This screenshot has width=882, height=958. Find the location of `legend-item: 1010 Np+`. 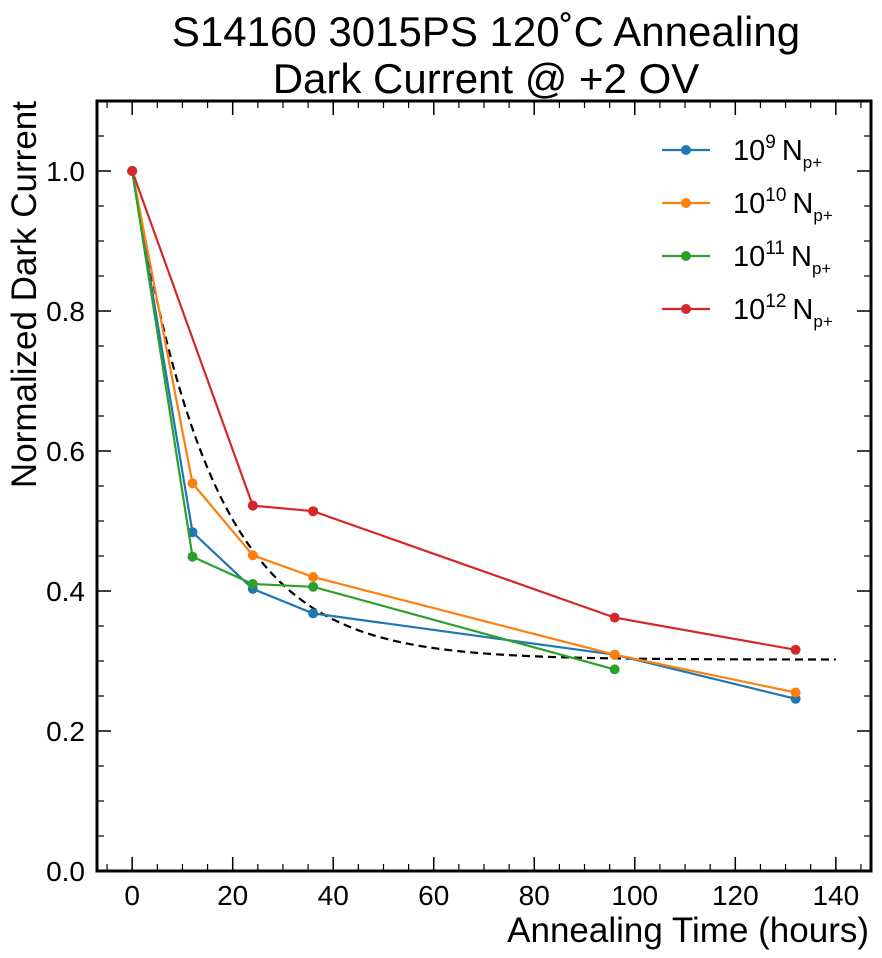

legend-item: 1010 Np+ is located at coordinates (747, 205).